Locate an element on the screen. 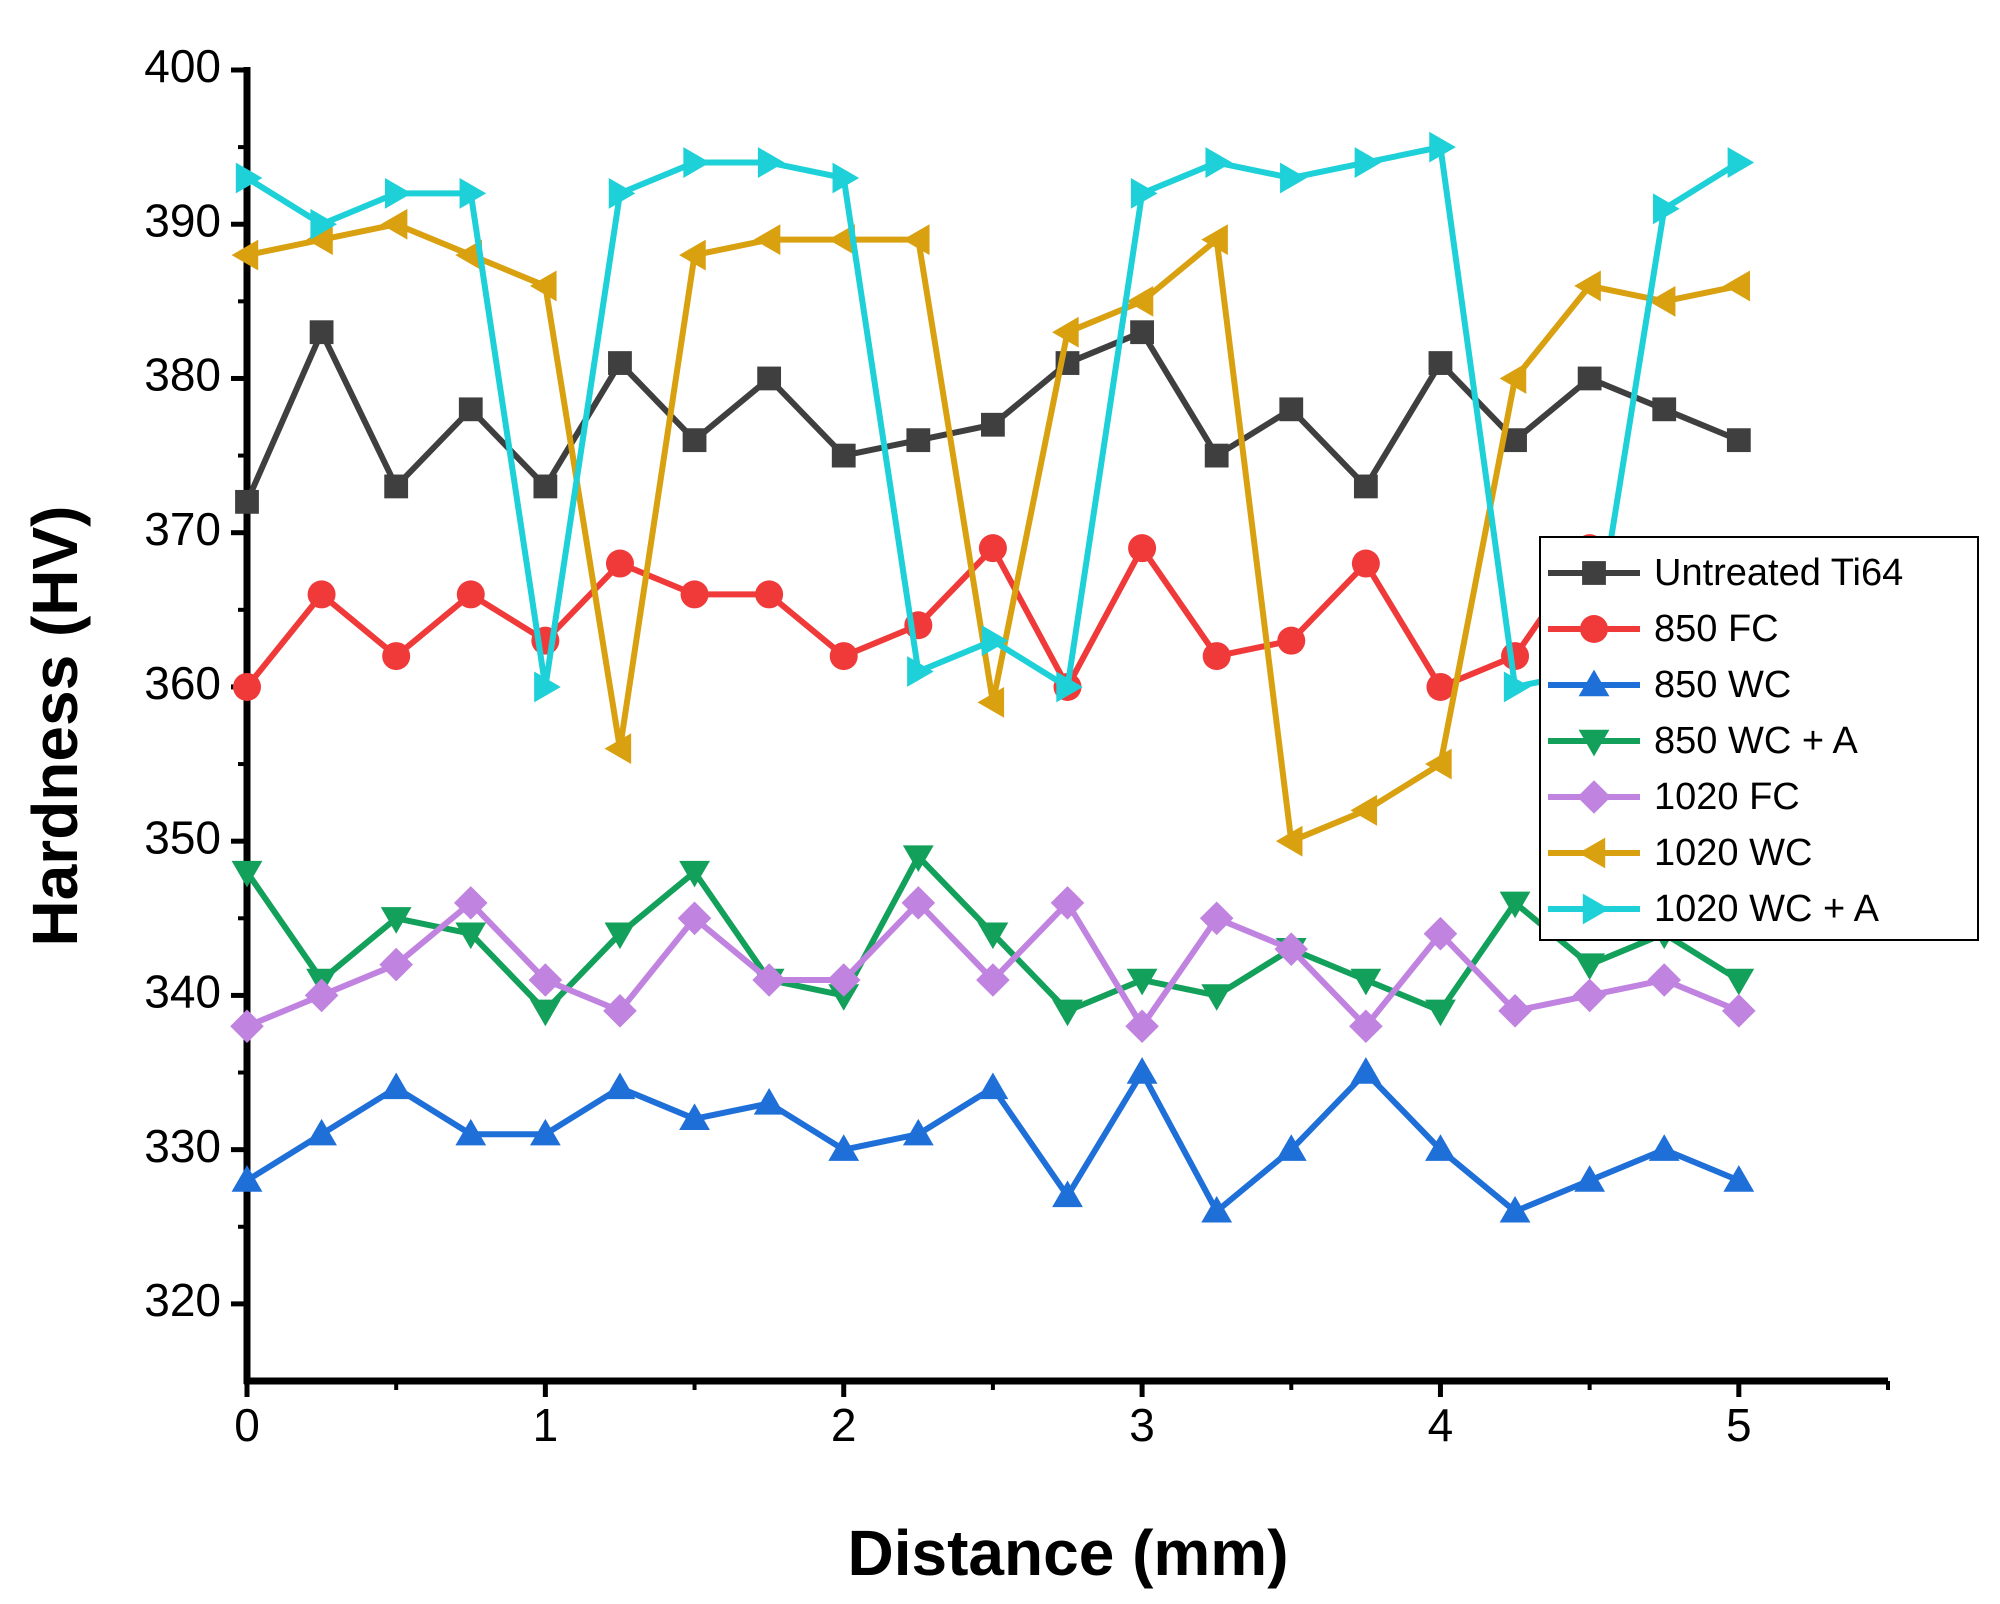 This screenshot has height=1604, width=2000. legend-label: 1020 WC is located at coordinates (1733, 853).